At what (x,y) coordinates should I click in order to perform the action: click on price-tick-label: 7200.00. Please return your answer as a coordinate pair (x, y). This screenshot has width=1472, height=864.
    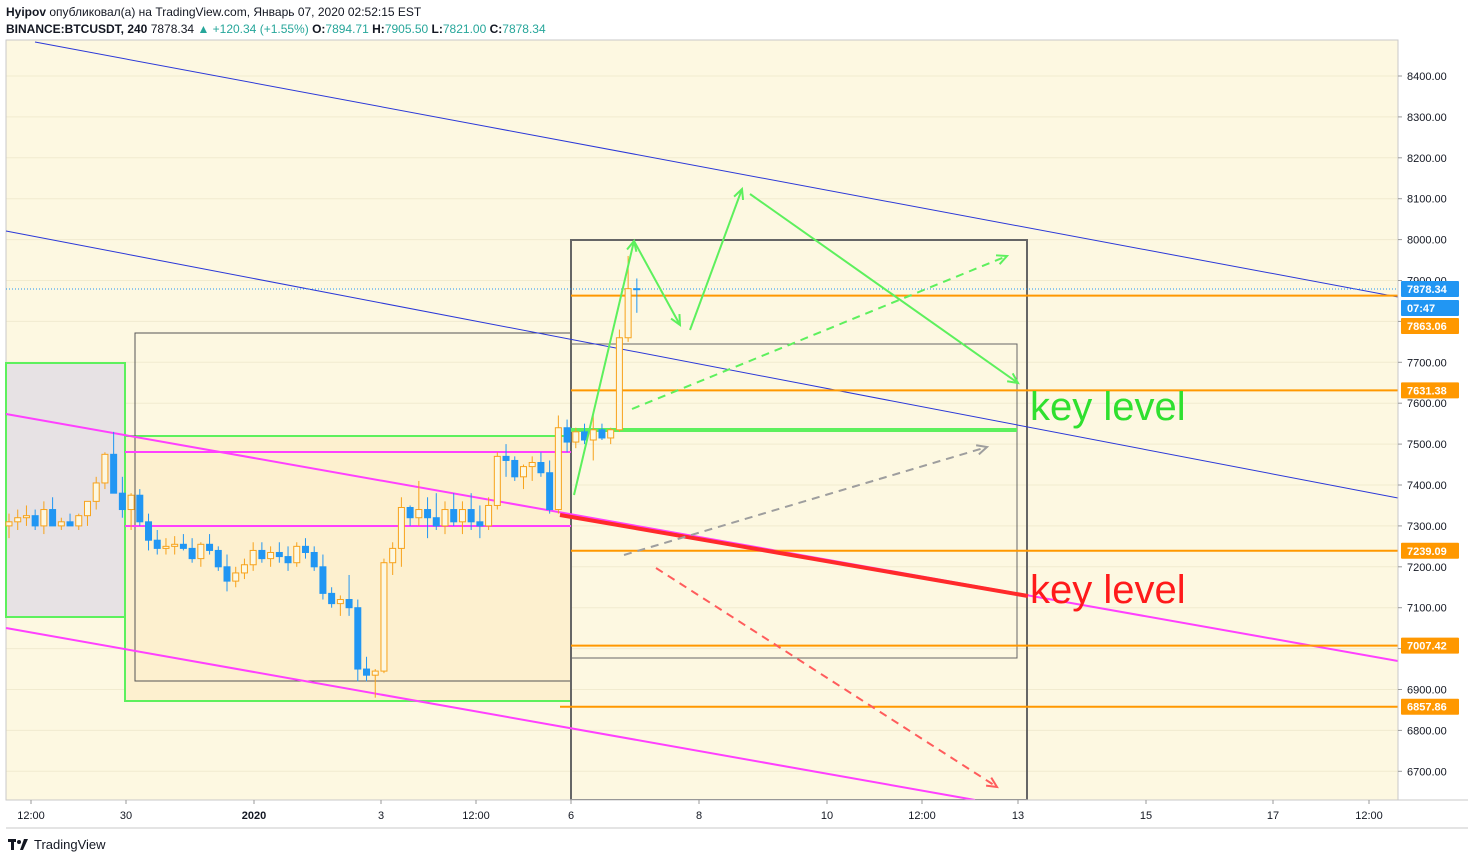
    Looking at the image, I should click on (1427, 568).